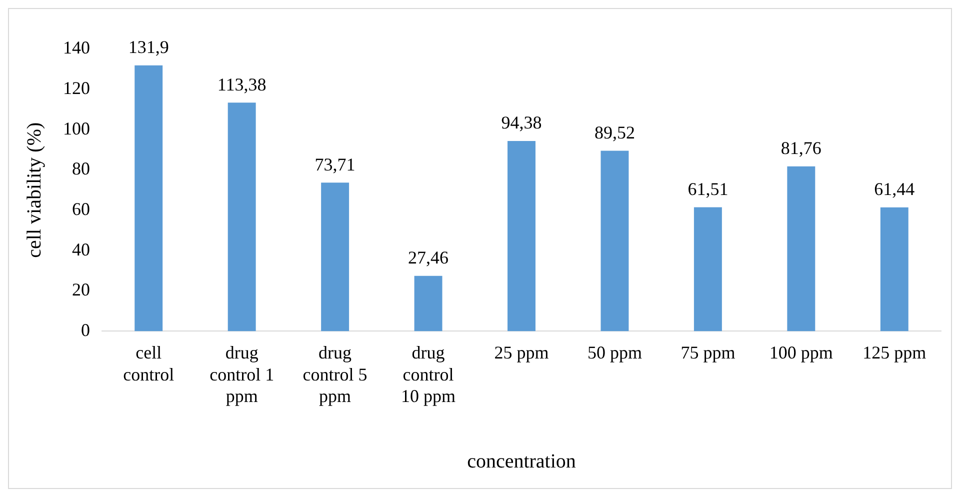  Describe the element at coordinates (521, 352) in the screenshot. I see `x-tick-label: 25 ppm` at that location.